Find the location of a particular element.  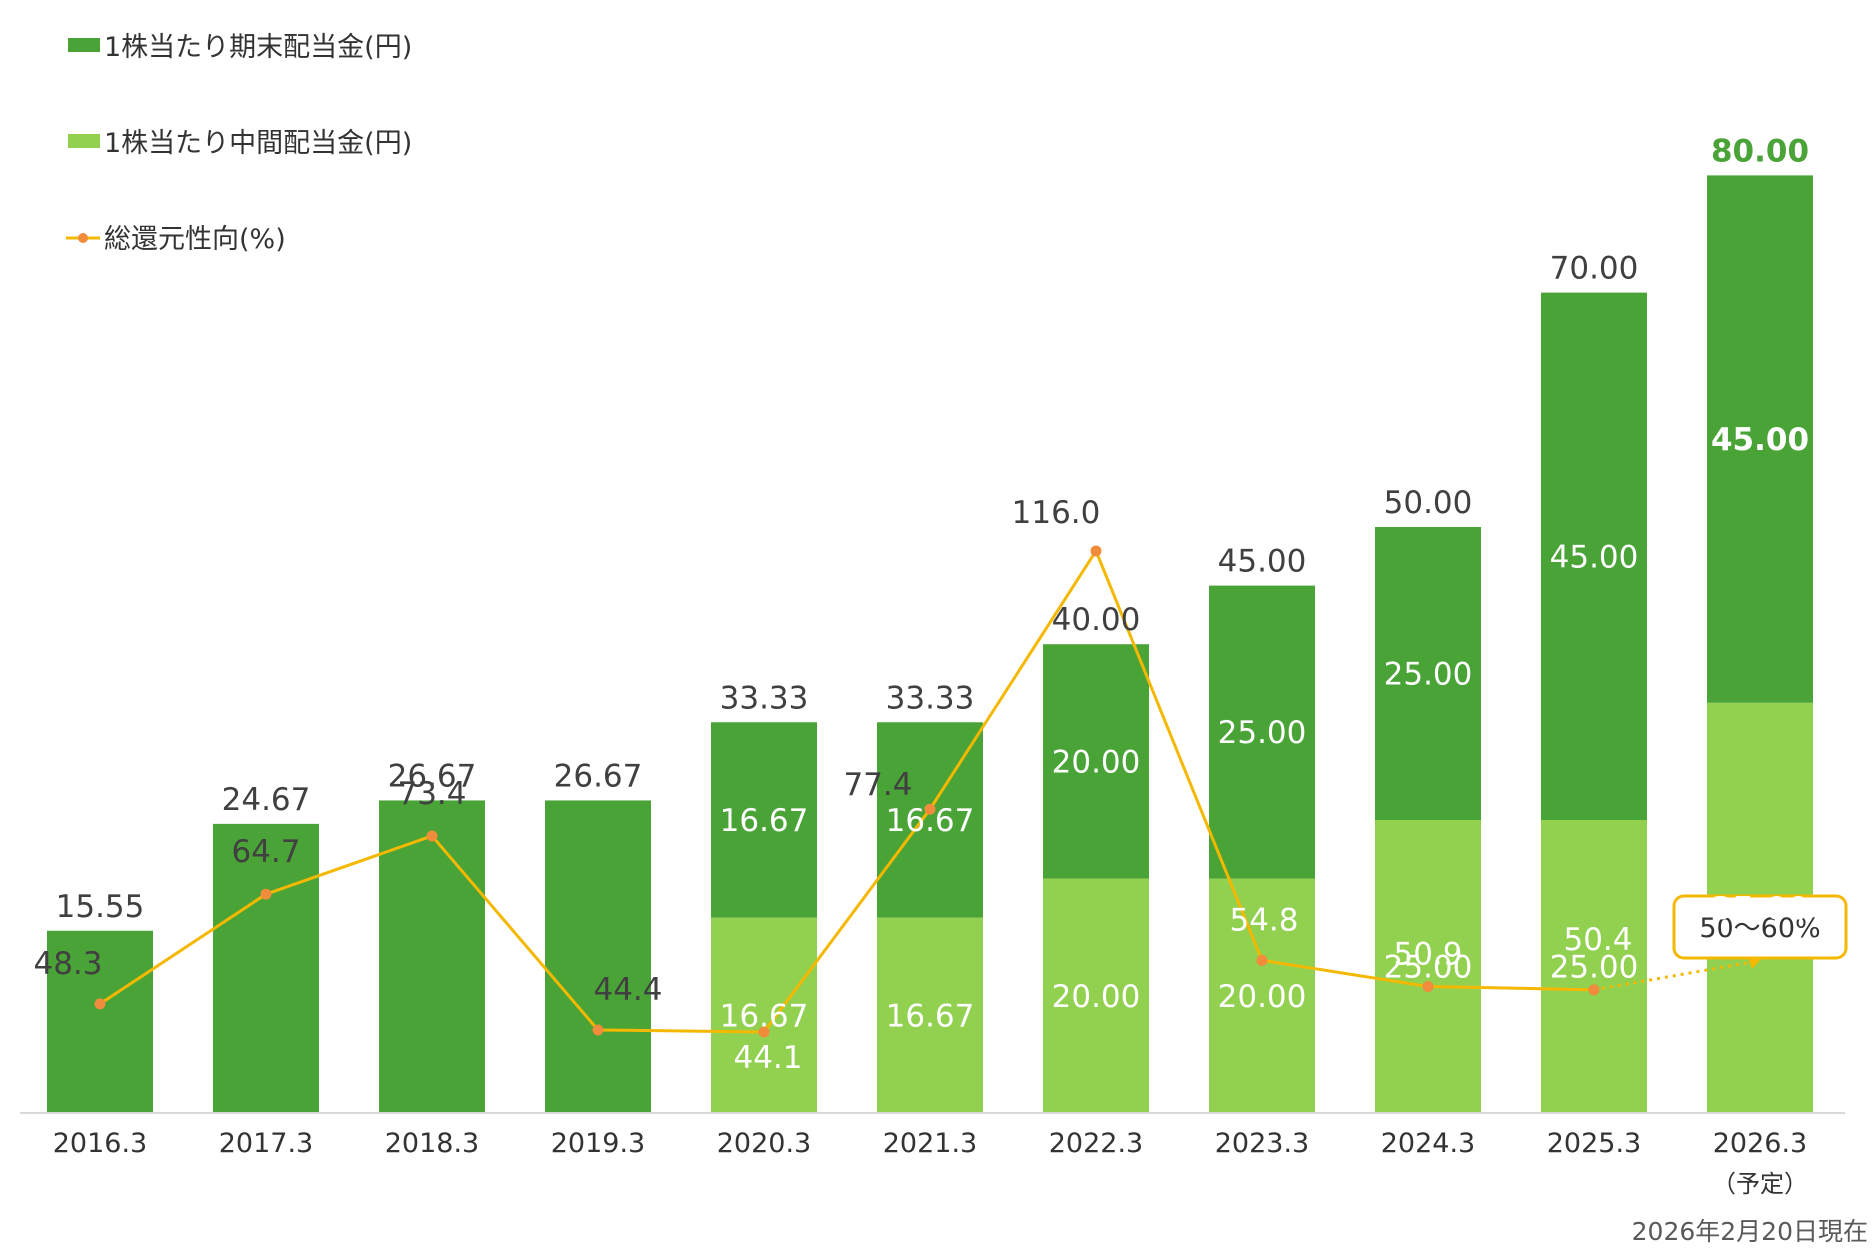

interim-label-2023.3: 20.00 is located at coordinates (1262, 997).